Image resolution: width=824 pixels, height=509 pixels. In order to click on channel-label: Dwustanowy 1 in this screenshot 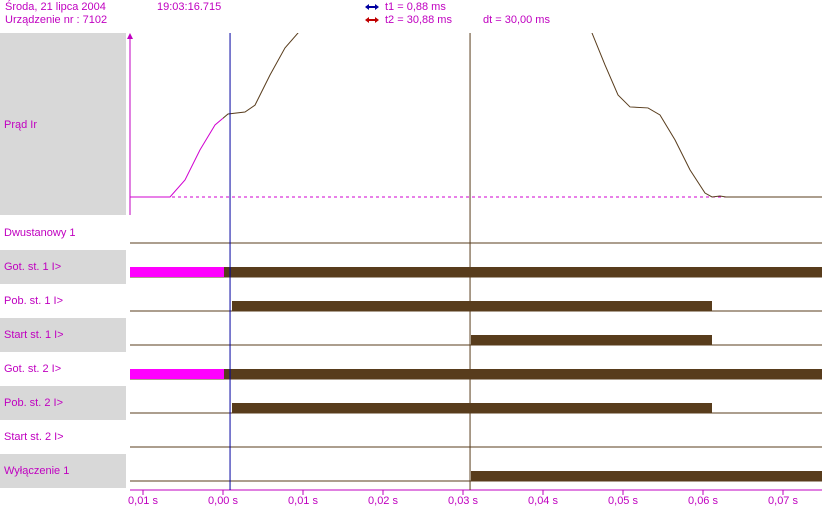, I will do `click(40, 233)`.